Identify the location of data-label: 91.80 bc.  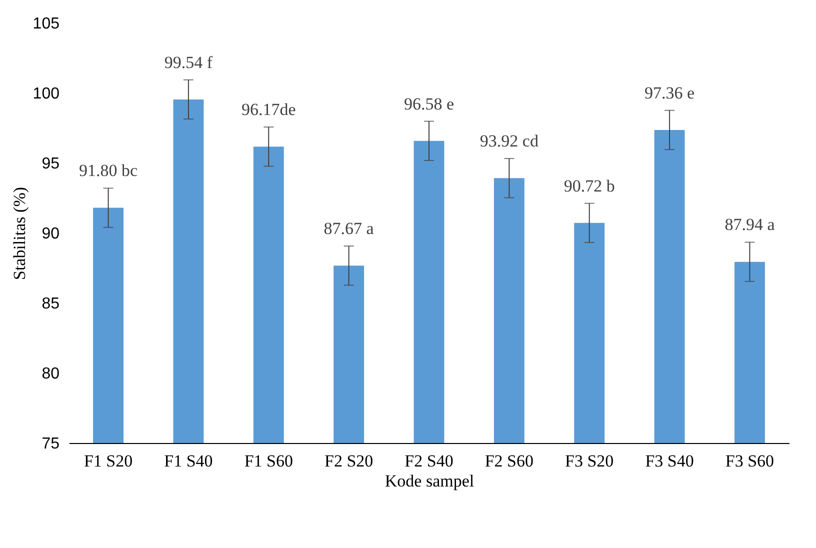
(108, 170).